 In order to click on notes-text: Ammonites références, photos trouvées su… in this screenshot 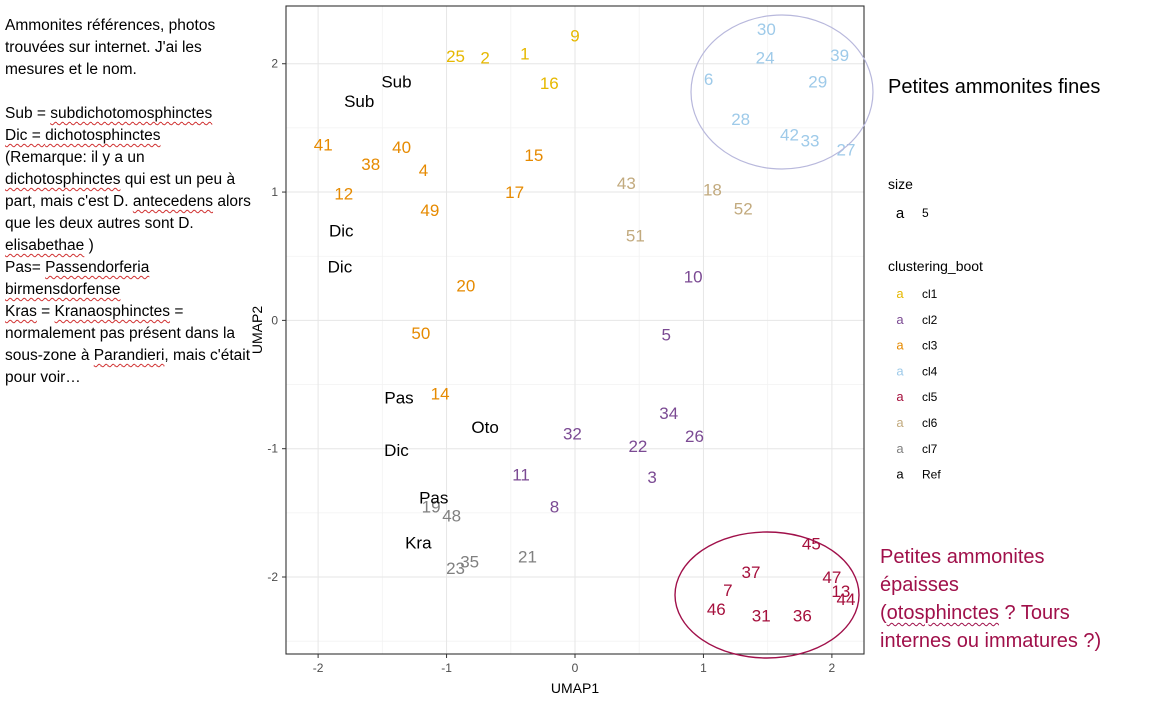, I will do `click(131, 202)`.